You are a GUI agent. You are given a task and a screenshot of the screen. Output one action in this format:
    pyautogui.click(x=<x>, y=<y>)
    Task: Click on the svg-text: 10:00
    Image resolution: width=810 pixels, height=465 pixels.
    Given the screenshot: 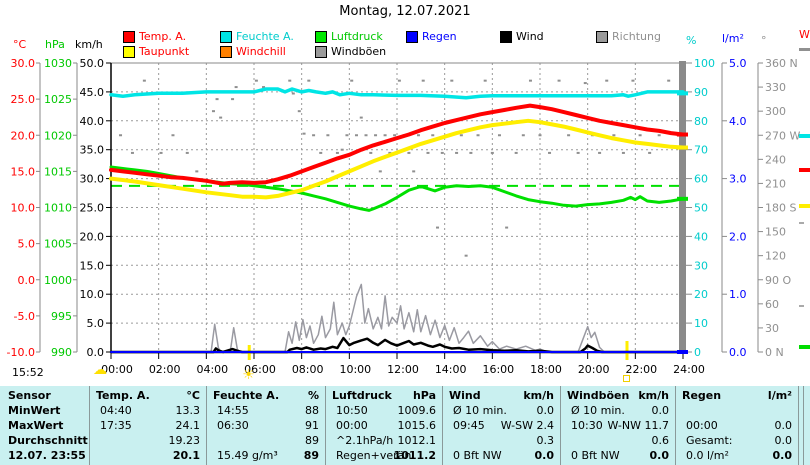 What is the action you would take?
    pyautogui.click(x=355, y=369)
    